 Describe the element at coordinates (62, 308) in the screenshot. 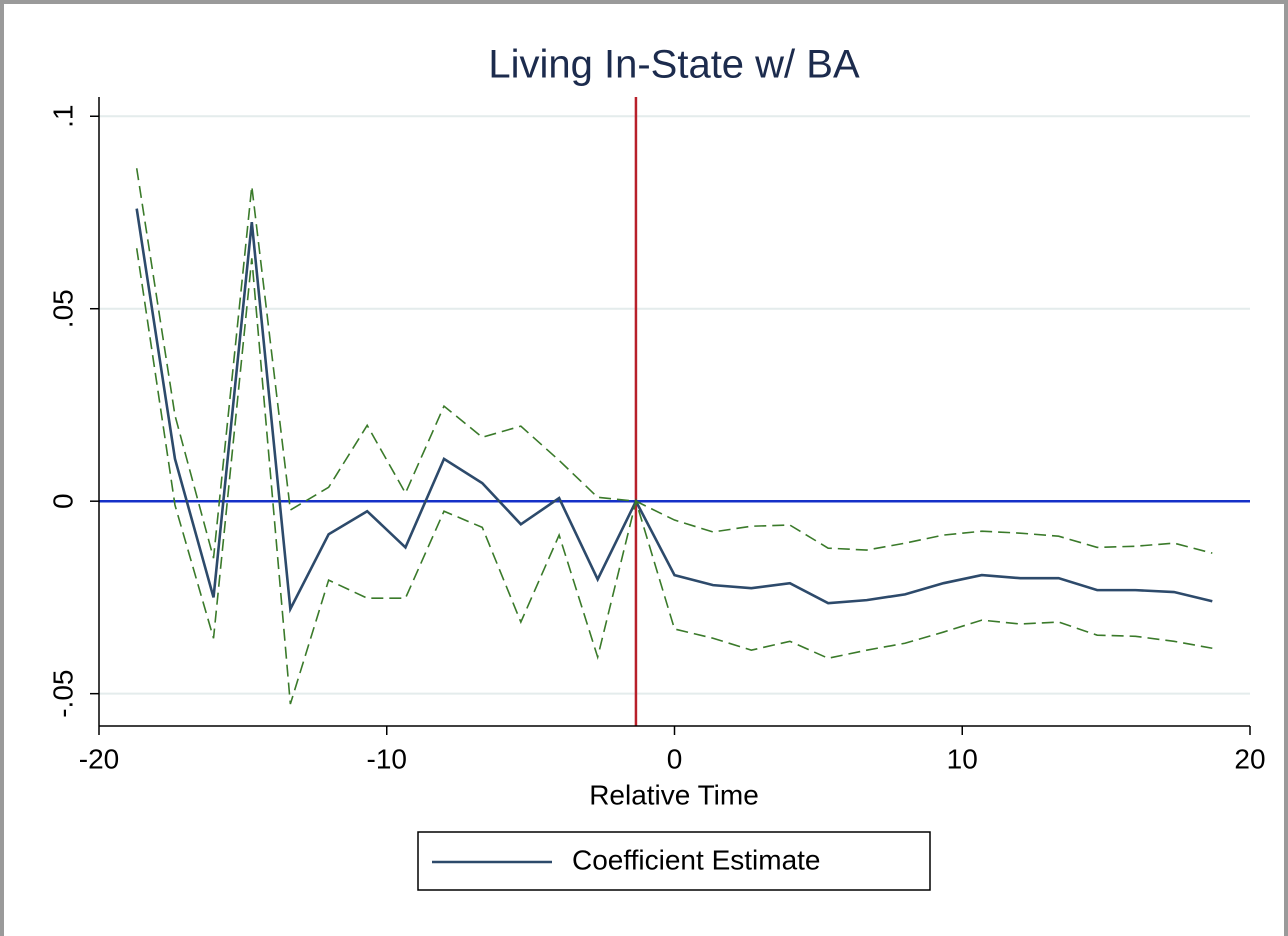

I see `y-tick-label: .05` at that location.